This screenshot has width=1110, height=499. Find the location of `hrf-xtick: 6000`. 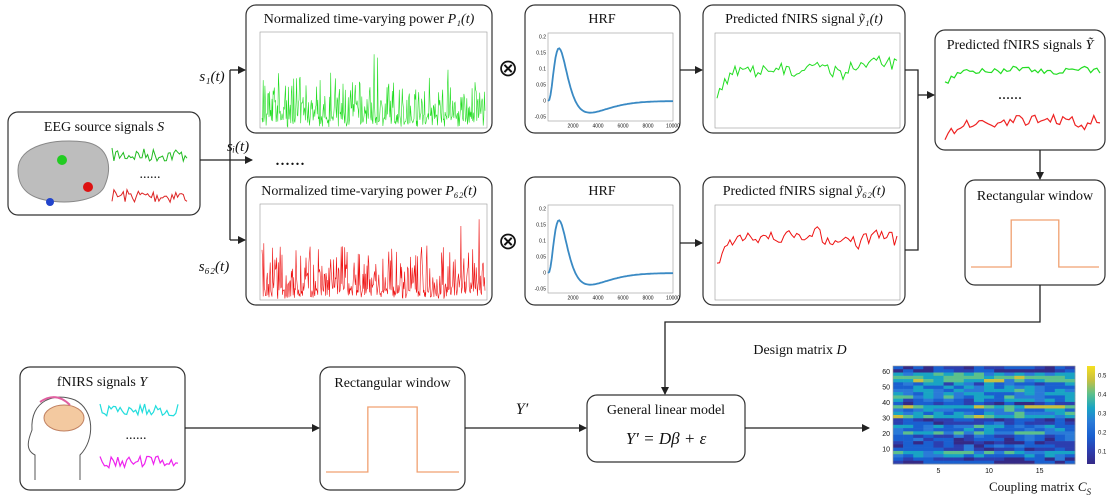

hrf-xtick: 6000 is located at coordinates (622, 298).